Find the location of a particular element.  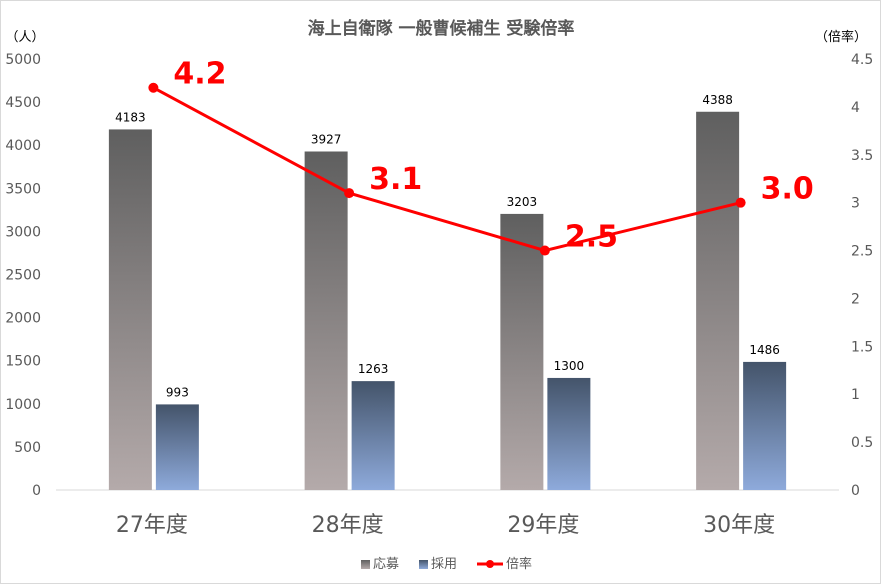

right-tick-label: 3.5 is located at coordinates (862, 156).